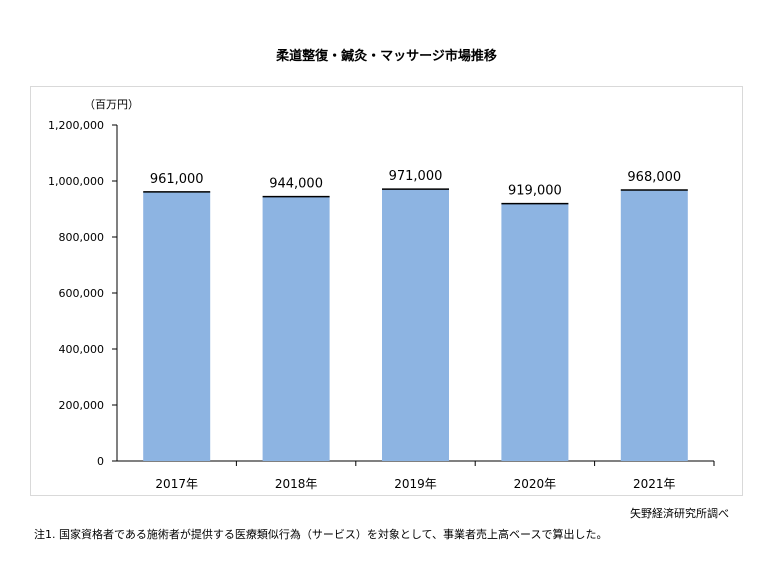  What do you see at coordinates (177, 179) in the screenshot?
I see `data-label: 961,000` at bounding box center [177, 179].